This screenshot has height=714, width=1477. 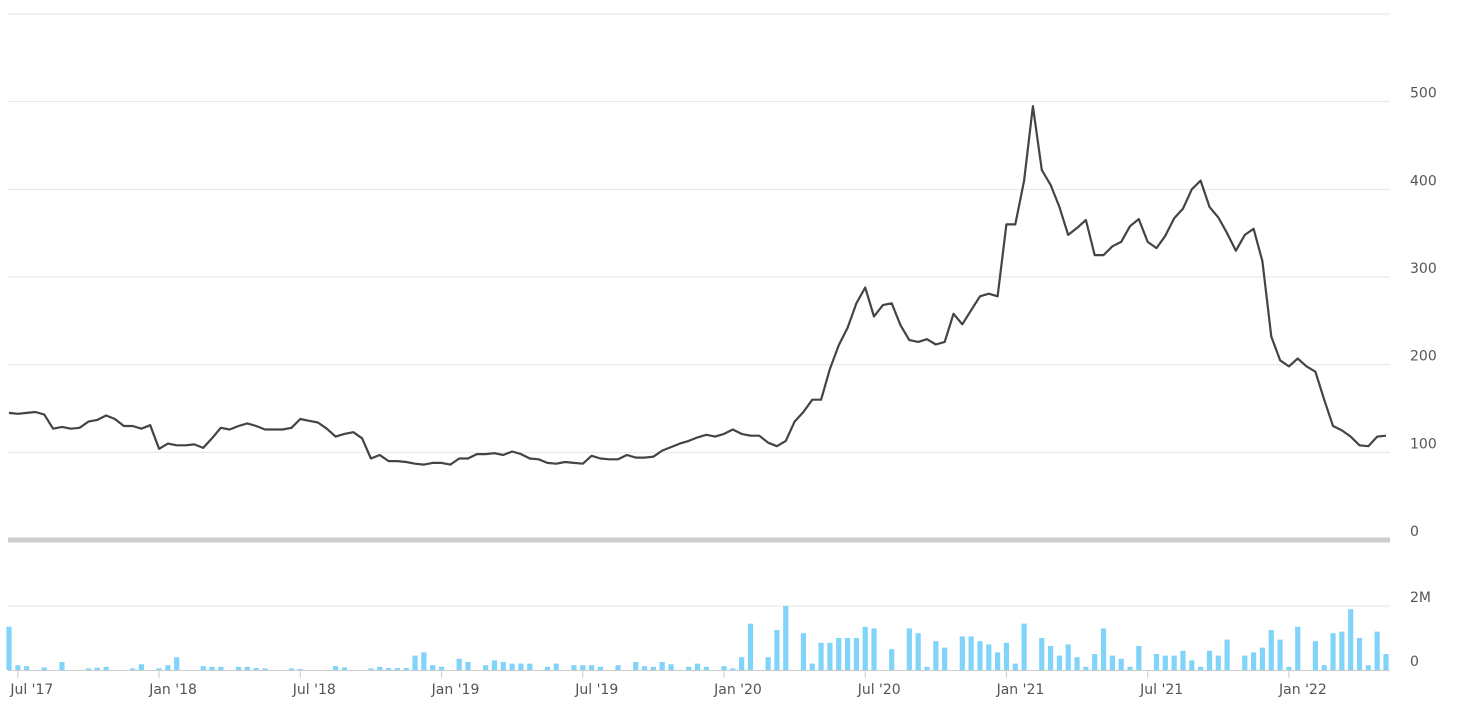 I want to click on x-tick-label: Jul '21, so click(x=1161, y=690).